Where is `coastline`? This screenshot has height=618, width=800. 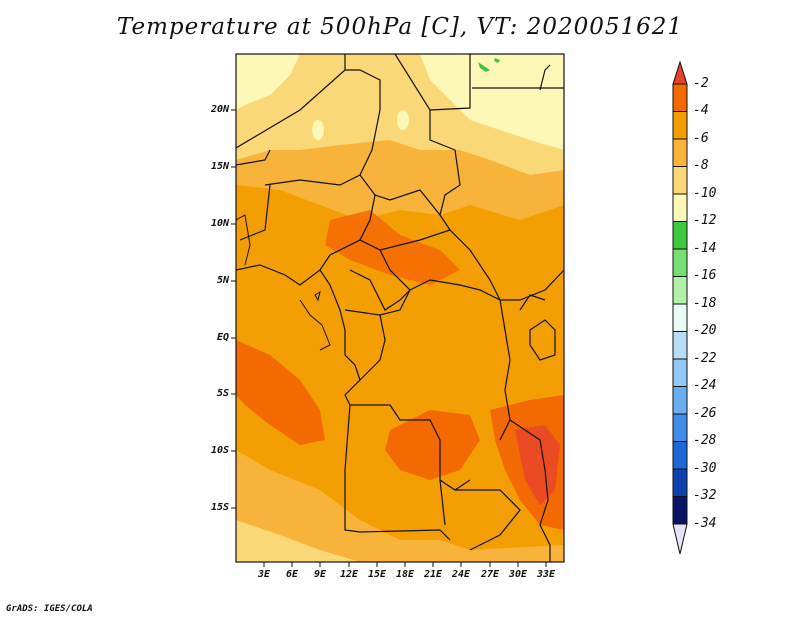 coastline is located at coordinates (283, 282).